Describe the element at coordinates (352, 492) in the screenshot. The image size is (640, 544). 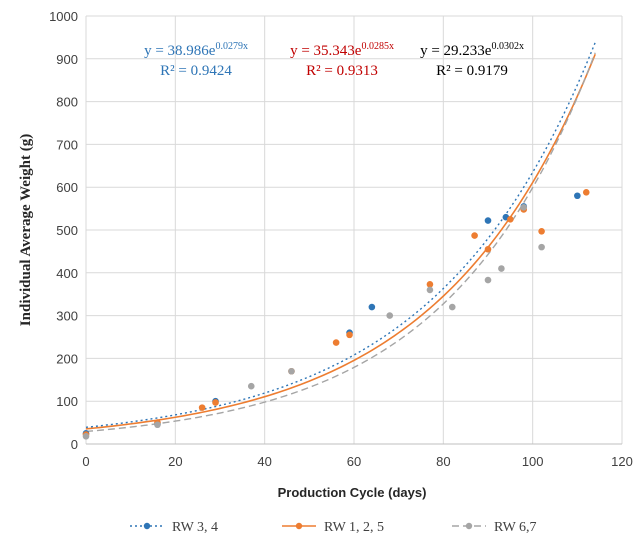
I see `x-axis-title: Production Cycle (days)` at that location.